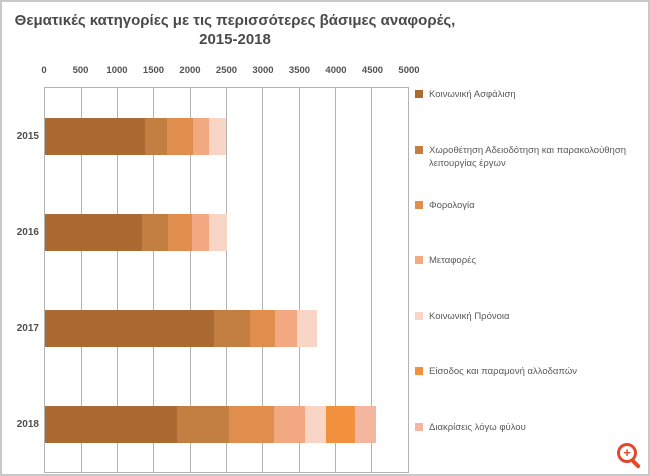 Image resolution: width=650 pixels, height=476 pixels. I want to click on legend-item: Είσοδος και παραμονή αλλοδαπών, so click(496, 371).